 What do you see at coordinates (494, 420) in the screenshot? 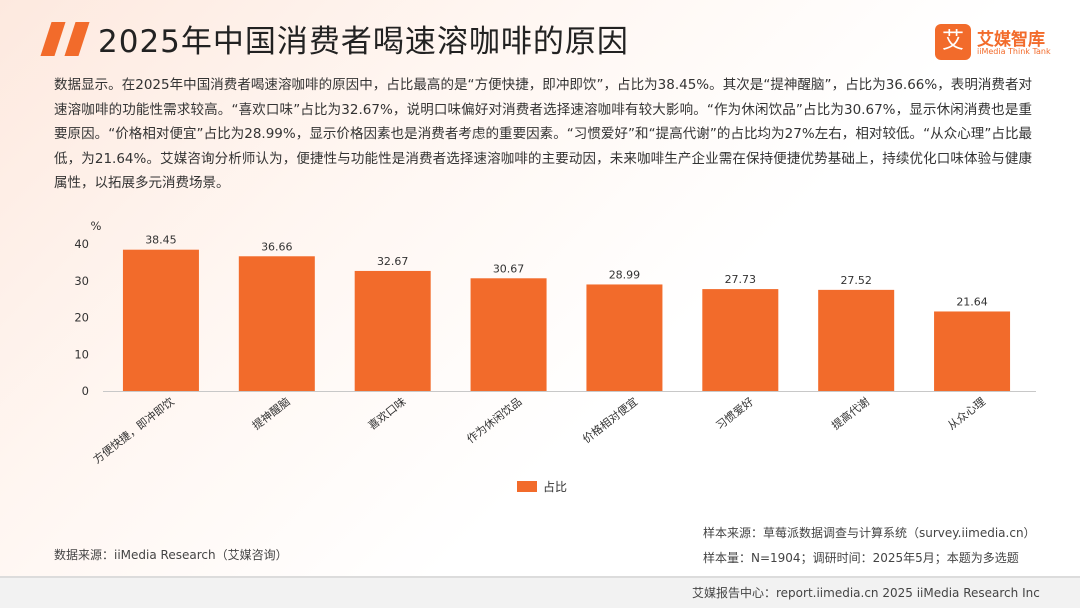
I see `x-tick-label: 作为休闲饮品` at bounding box center [494, 420].